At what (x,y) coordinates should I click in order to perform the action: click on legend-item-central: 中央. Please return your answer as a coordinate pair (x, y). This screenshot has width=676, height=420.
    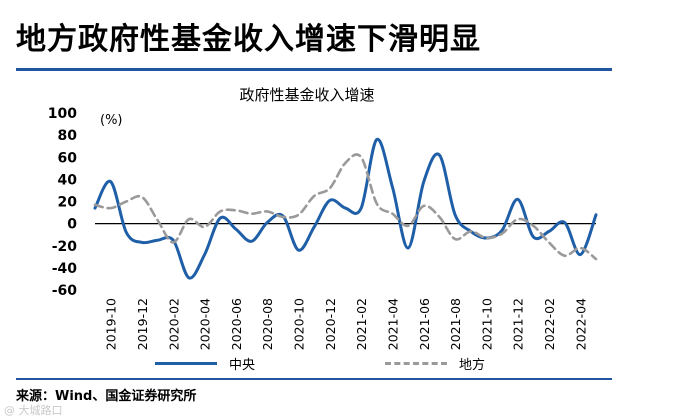
    Looking at the image, I should click on (205, 363).